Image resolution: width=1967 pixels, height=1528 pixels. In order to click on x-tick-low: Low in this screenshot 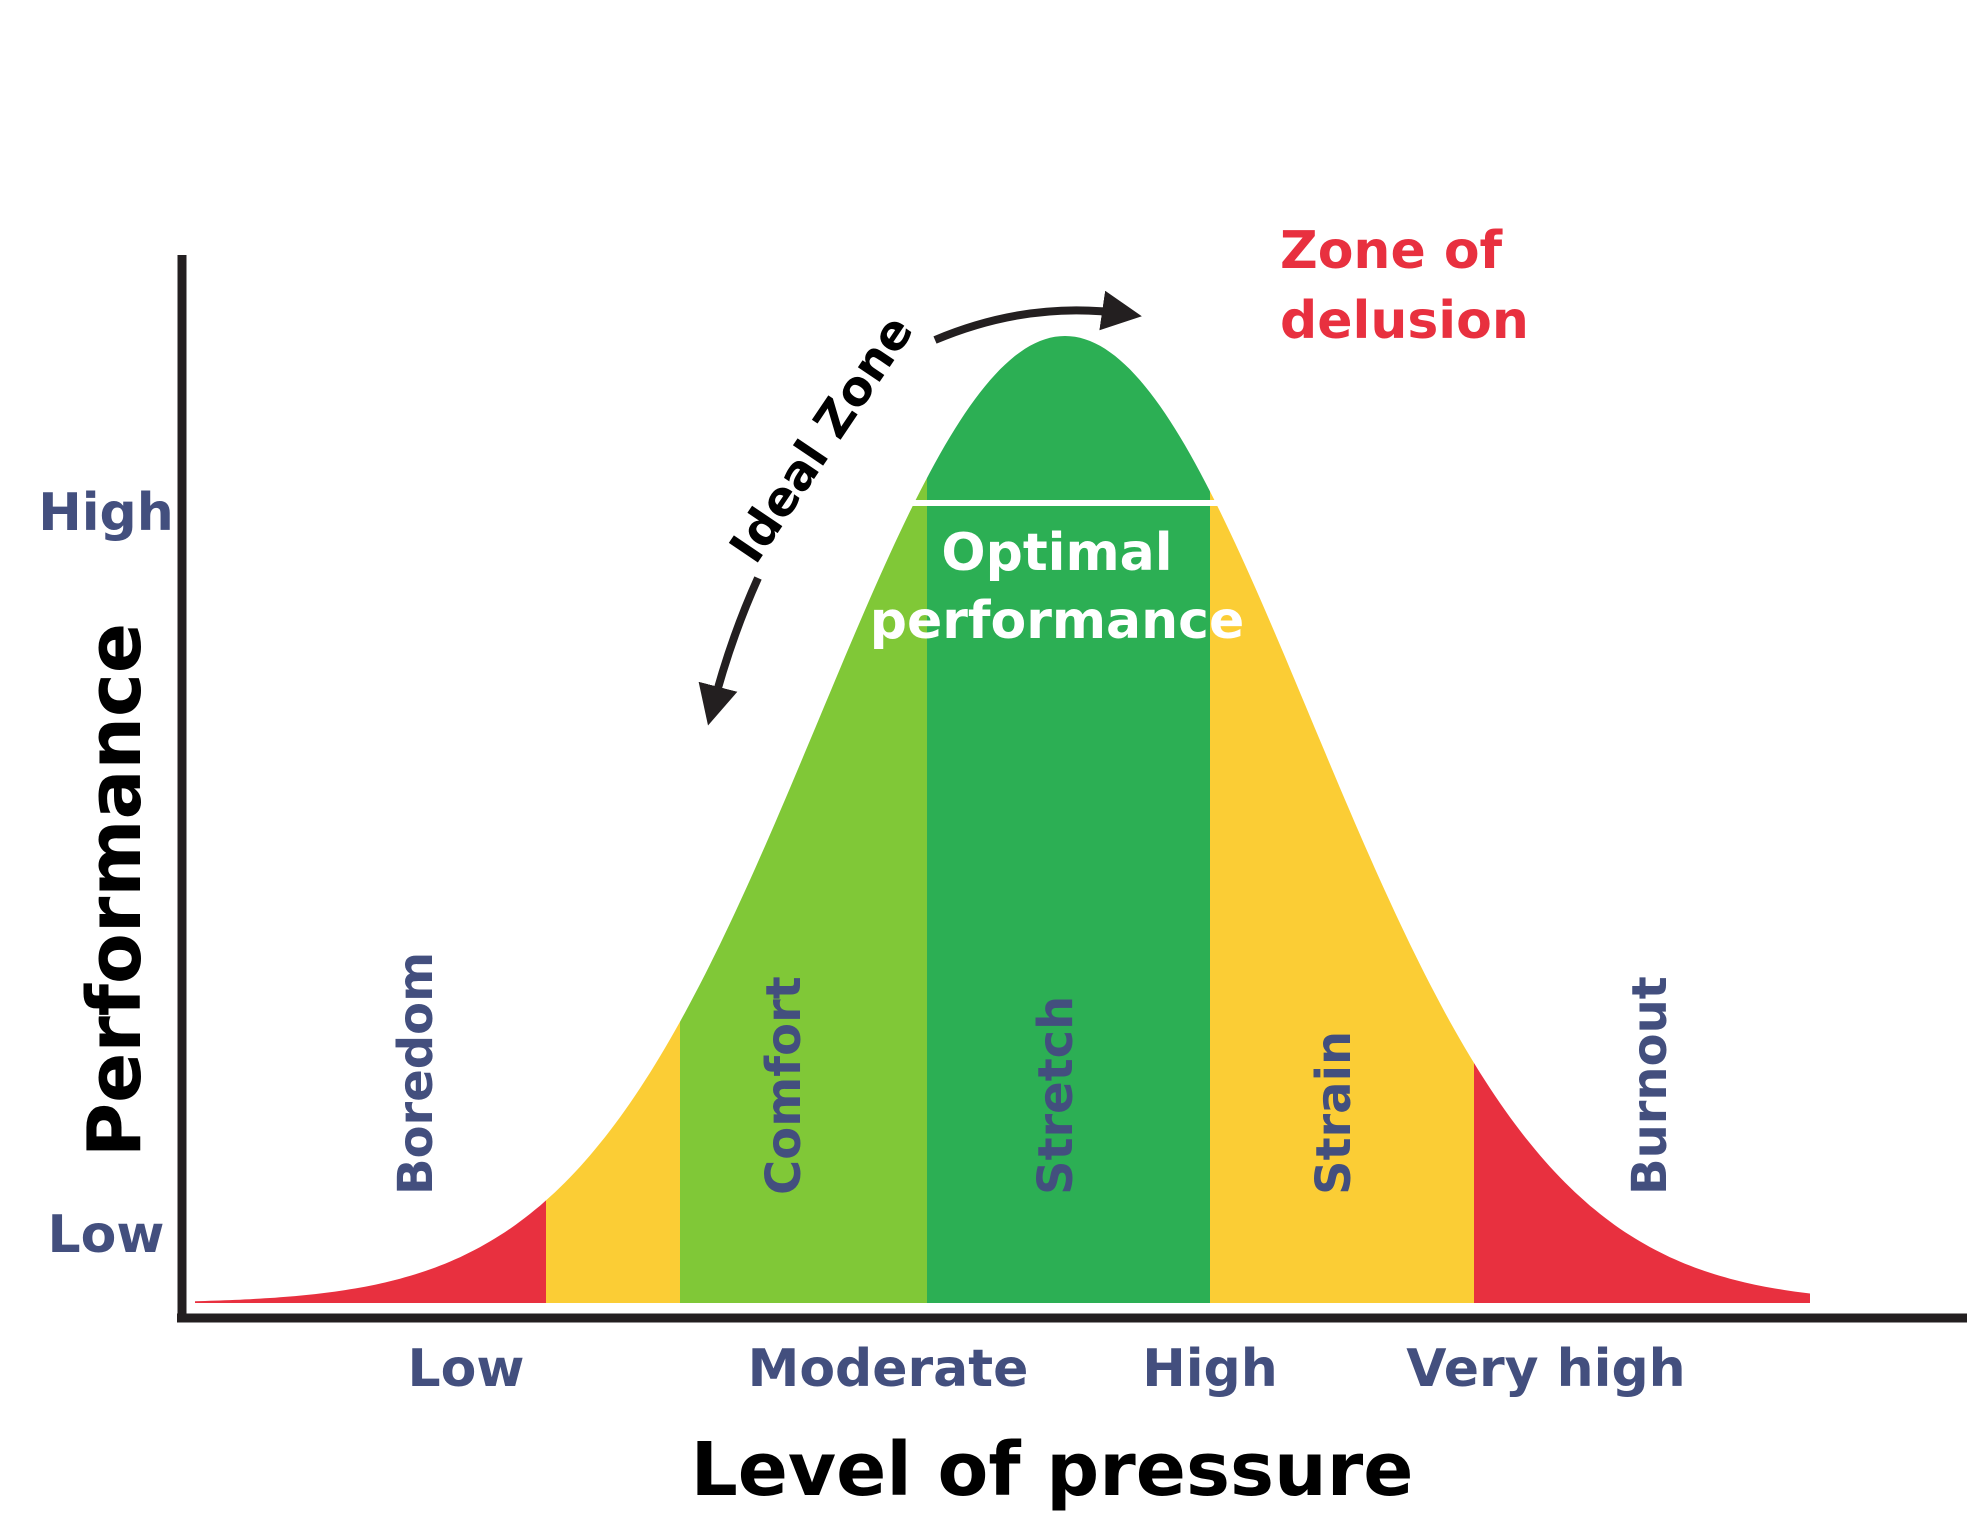, I will do `click(466, 1369)`.